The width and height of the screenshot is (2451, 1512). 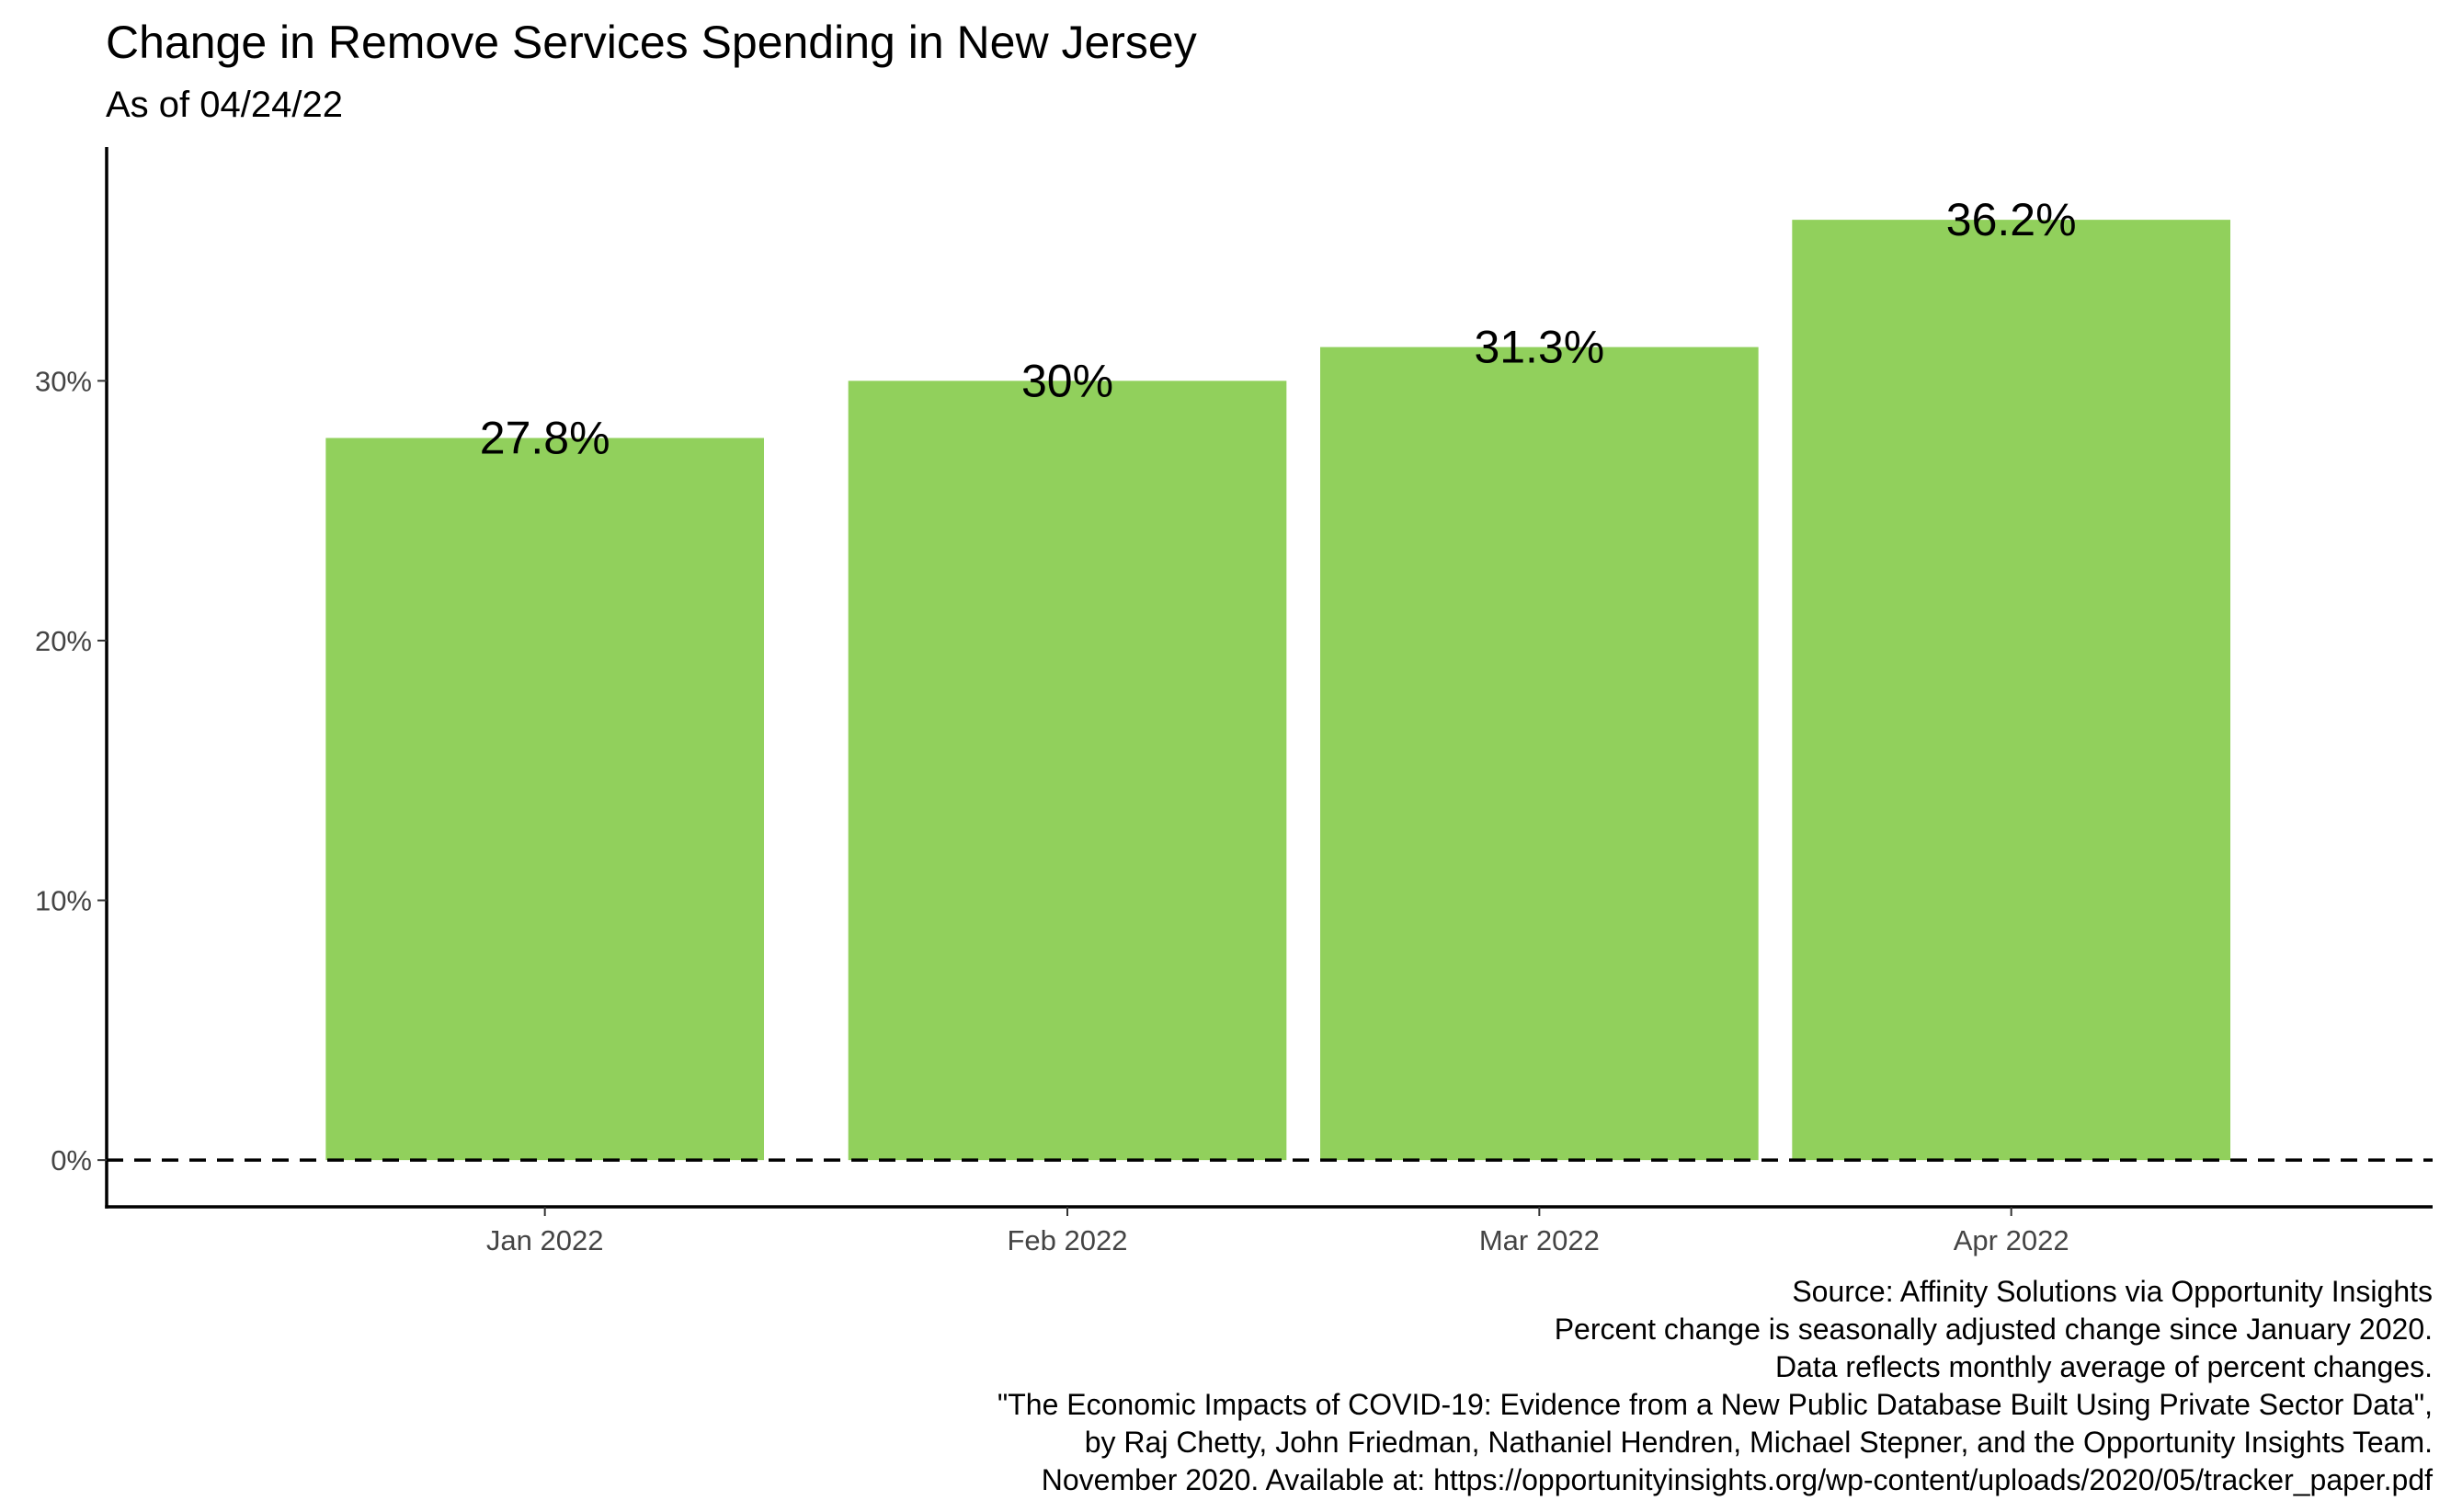 I want to click on x-tick-label: Mar 2022, so click(x=1539, y=1240).